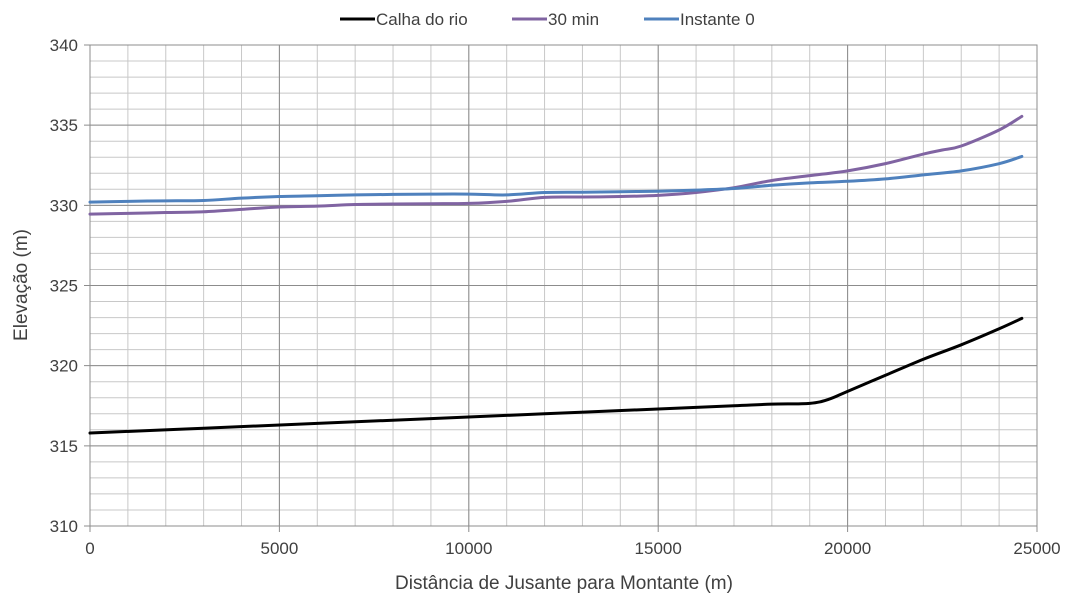 This screenshot has height=602, width=1070. What do you see at coordinates (468, 548) in the screenshot?
I see `x-tick-label: 10000` at bounding box center [468, 548].